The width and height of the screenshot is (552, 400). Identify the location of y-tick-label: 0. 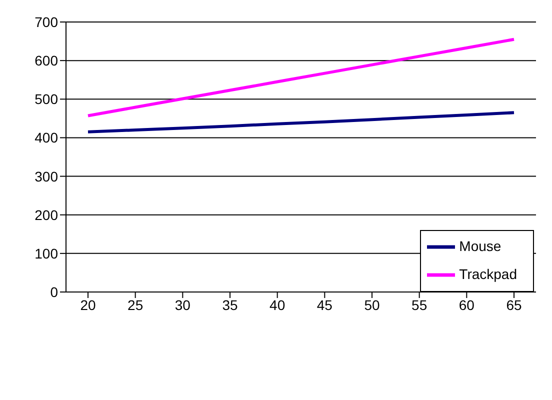
(54, 292).